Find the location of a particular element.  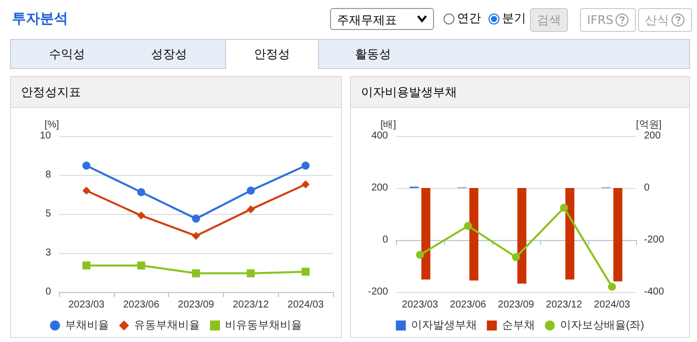

legend-label: 부채비율 is located at coordinates (87, 326).